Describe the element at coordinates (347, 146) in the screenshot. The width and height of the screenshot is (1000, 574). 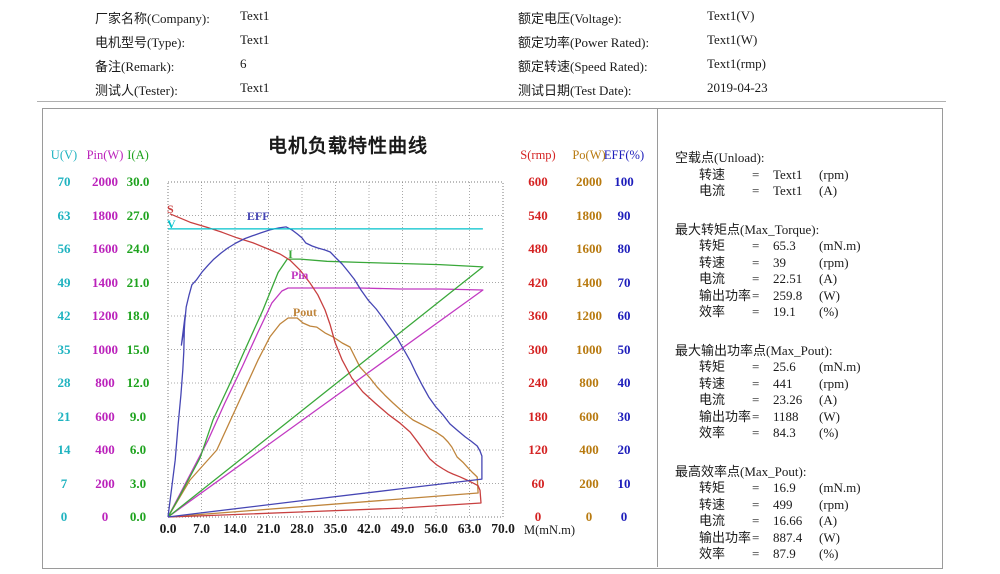
I see `chart-title: 电机负载特性曲线` at that location.